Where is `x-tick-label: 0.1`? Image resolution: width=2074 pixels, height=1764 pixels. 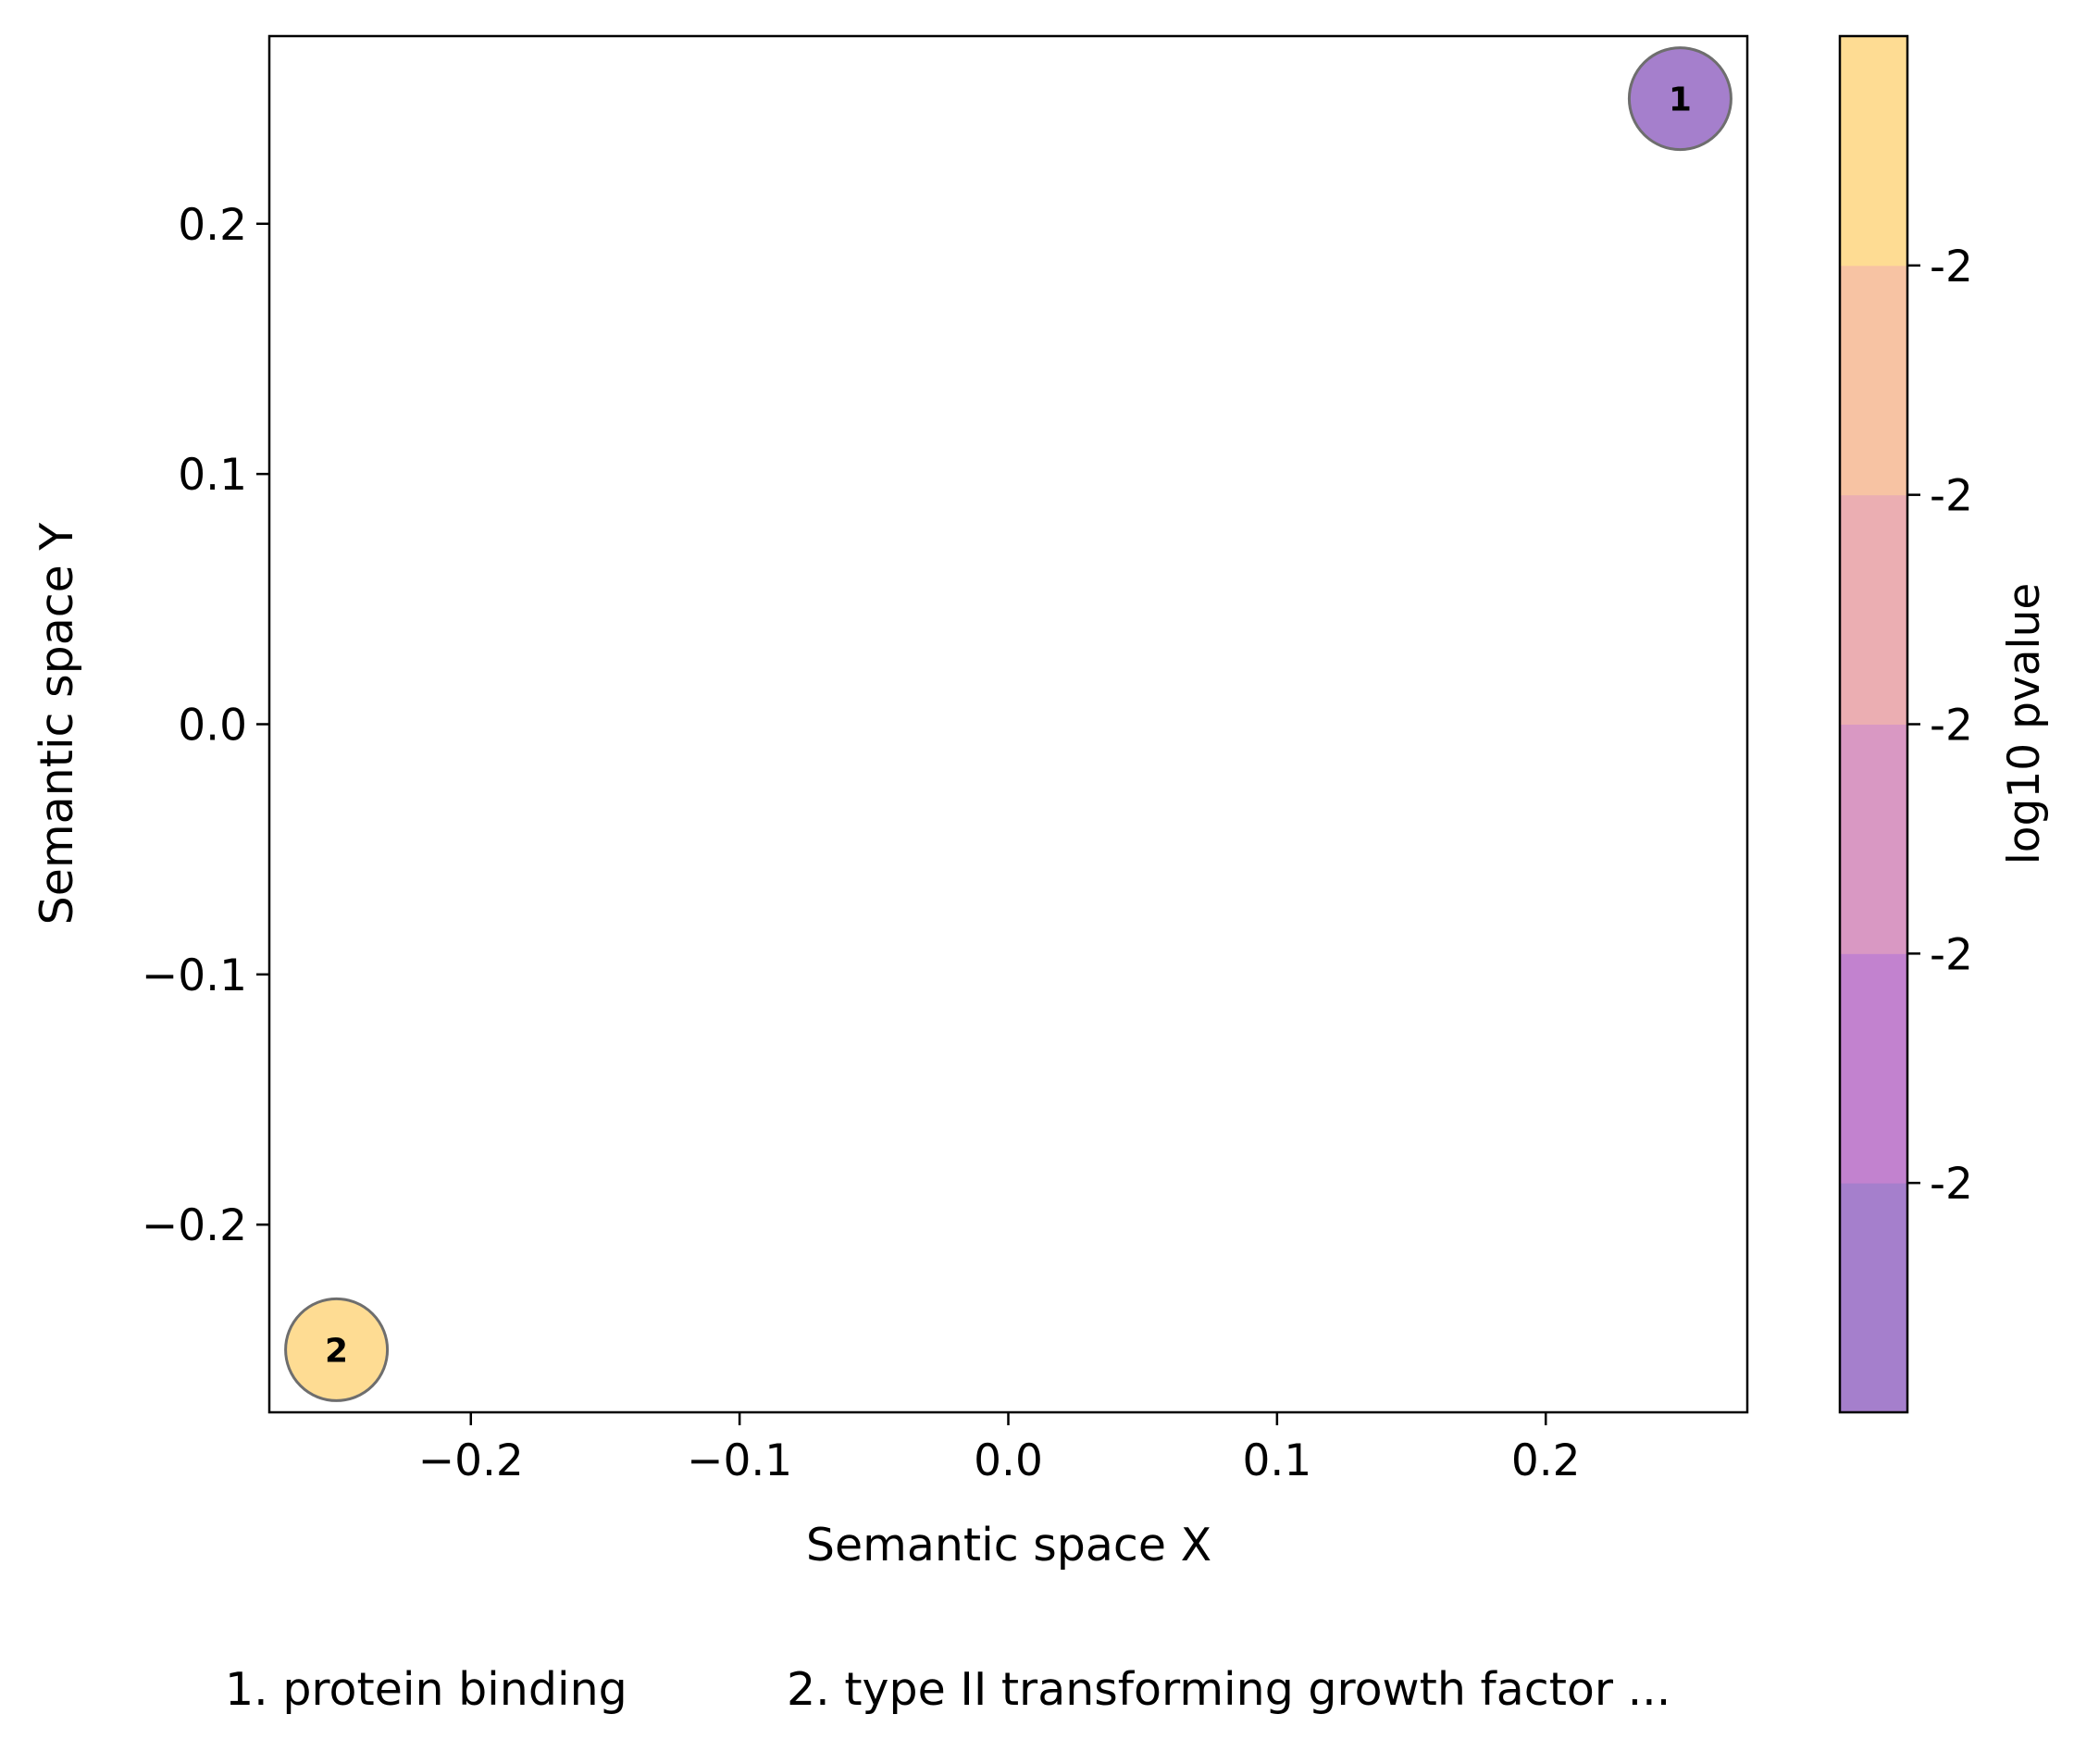 x-tick-label: 0.1 is located at coordinates (1276, 1460).